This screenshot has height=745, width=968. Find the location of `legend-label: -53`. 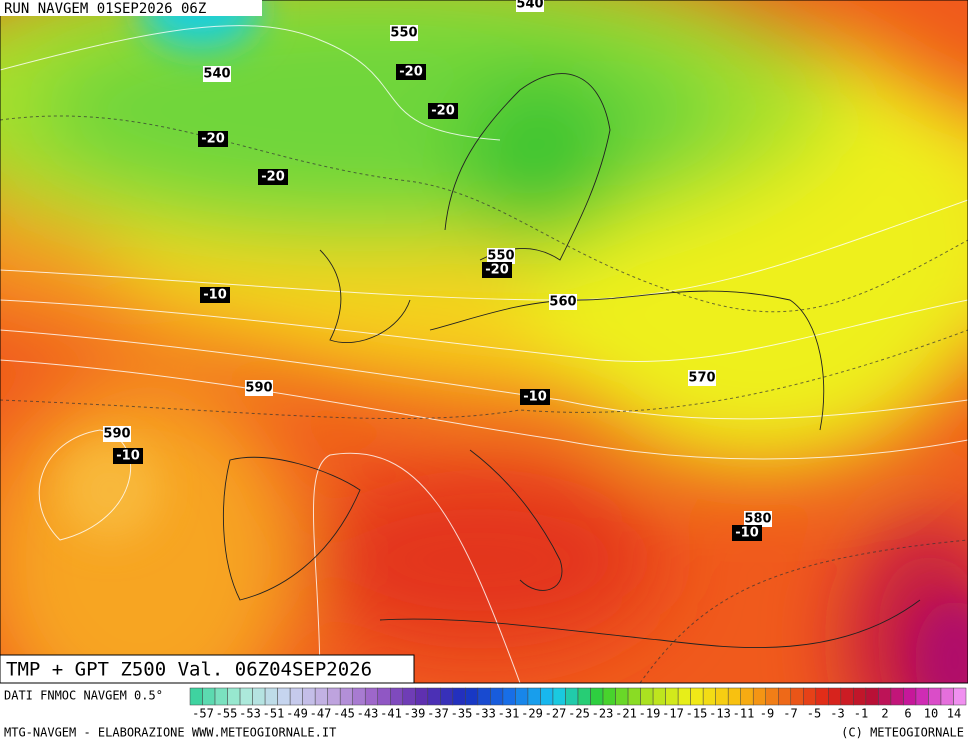

legend-label: -53 is located at coordinates (250, 714).